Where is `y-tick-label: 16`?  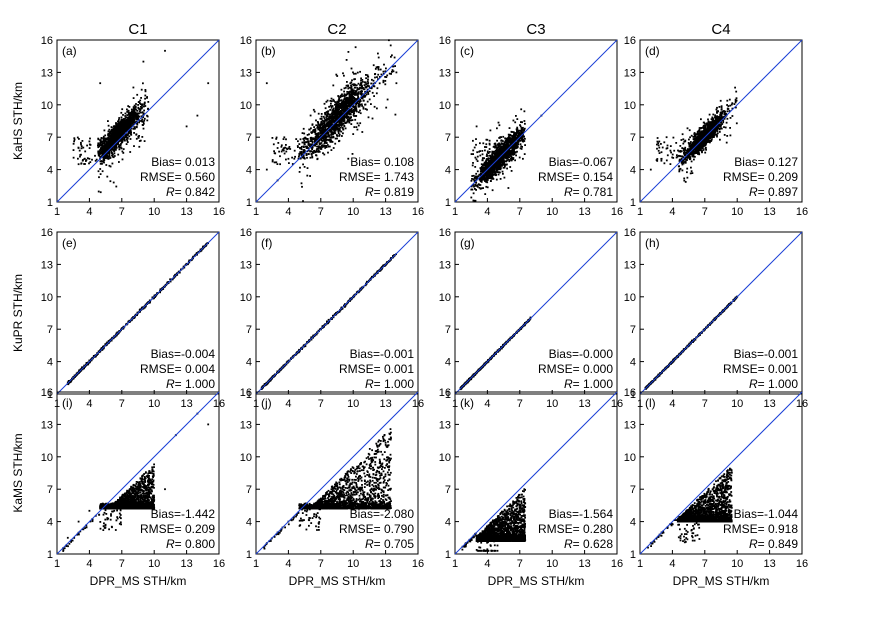
y-tick-label: 16 is located at coordinates (47, 41).